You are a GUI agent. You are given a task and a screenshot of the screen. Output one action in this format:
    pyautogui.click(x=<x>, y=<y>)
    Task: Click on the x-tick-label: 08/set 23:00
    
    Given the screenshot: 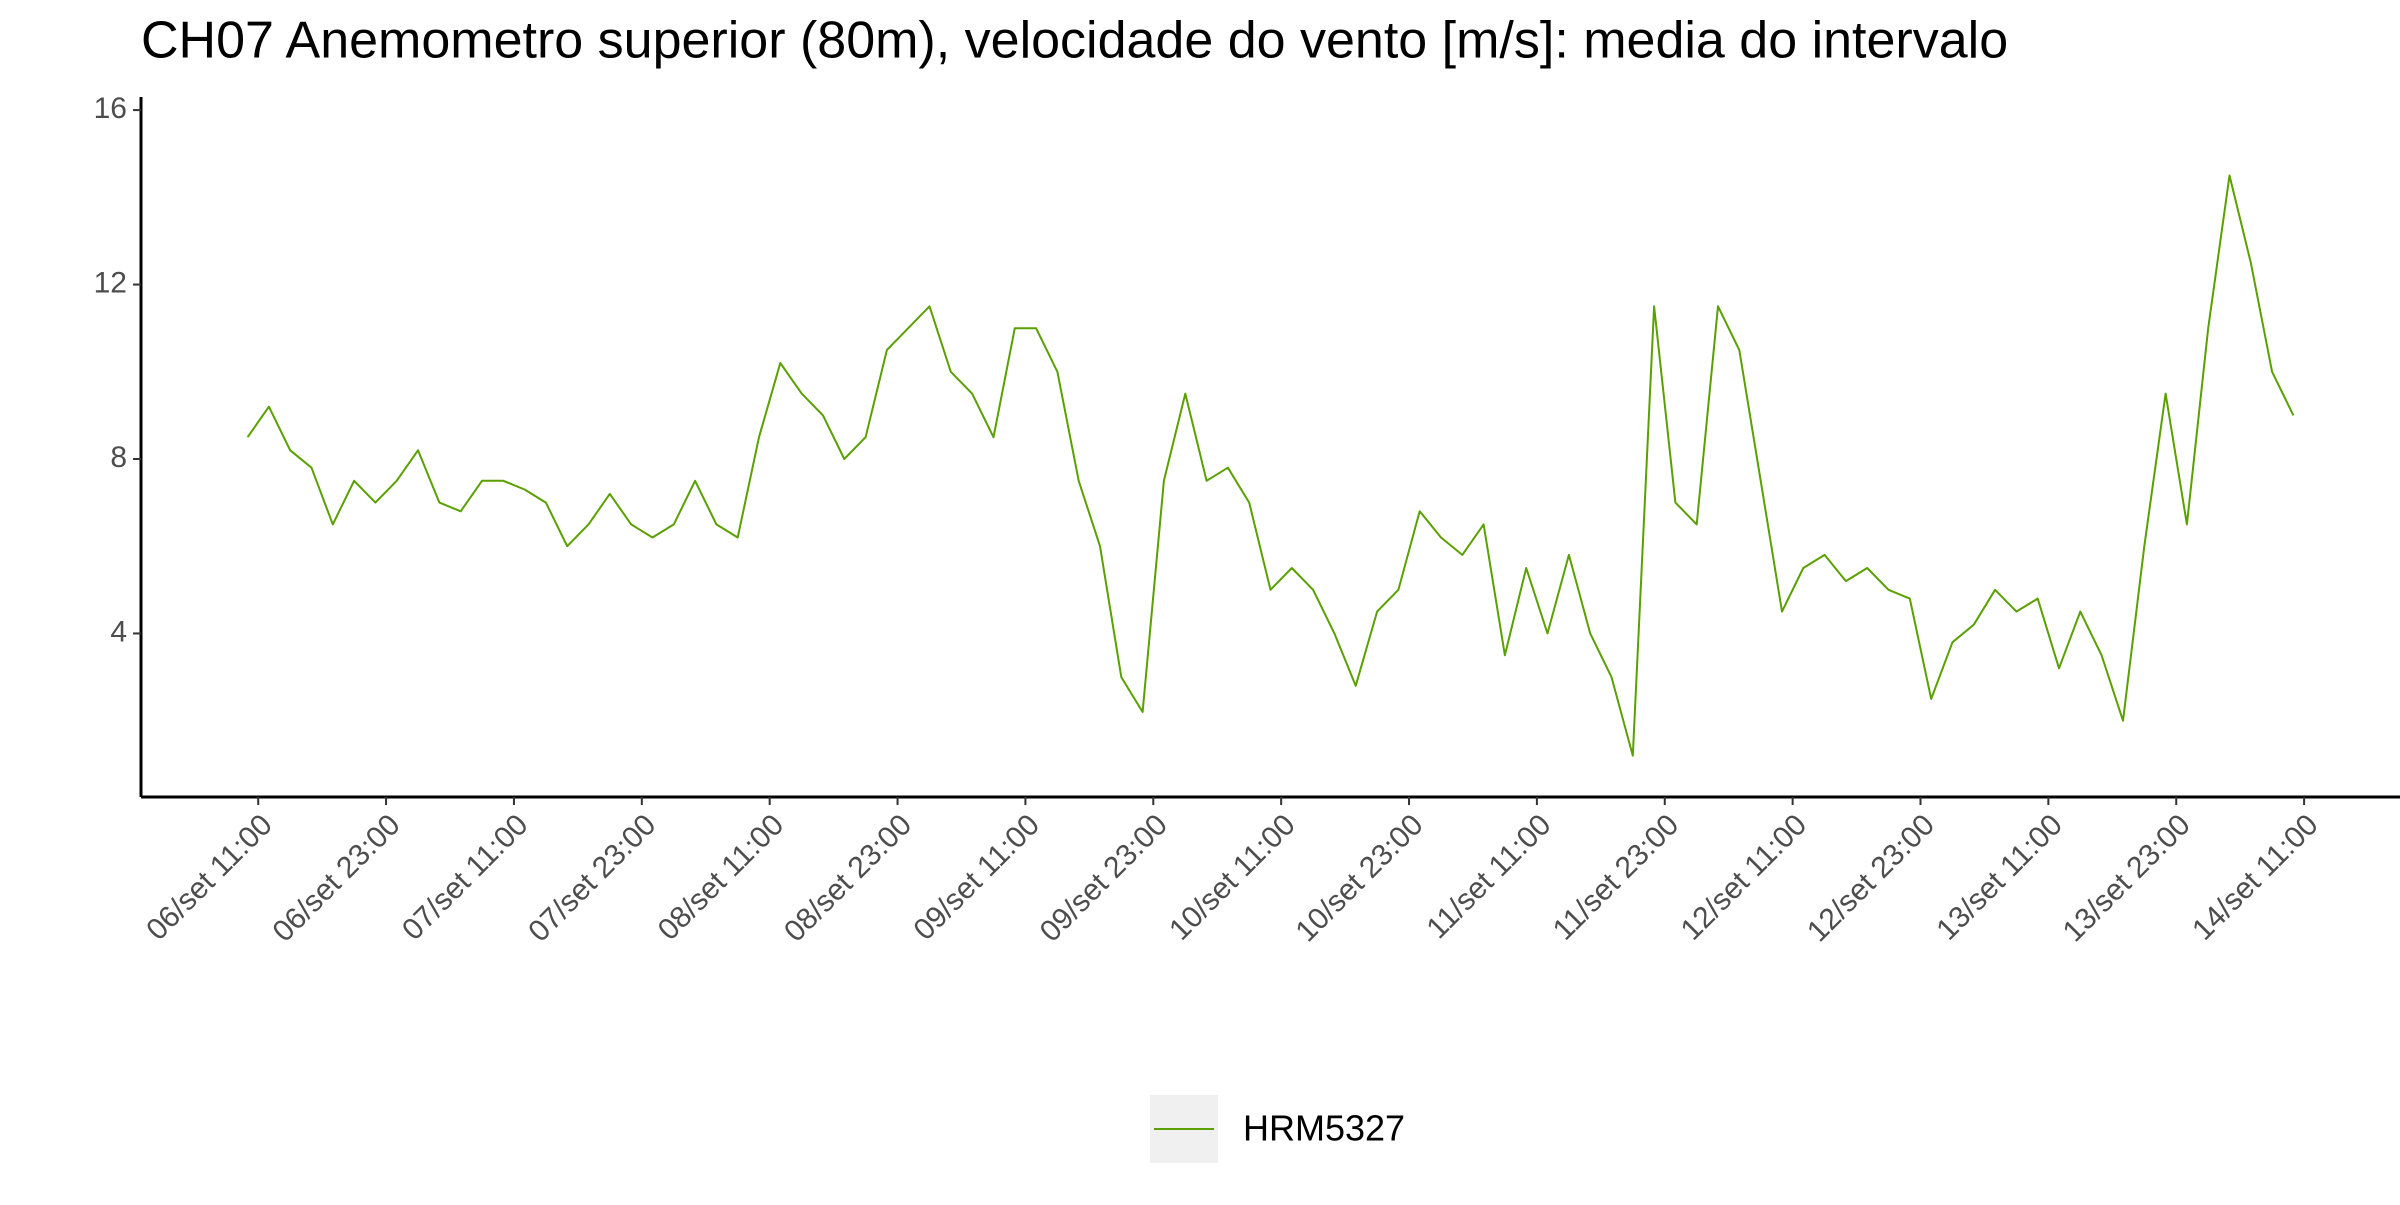 What is the action you would take?
    pyautogui.click(x=848, y=878)
    